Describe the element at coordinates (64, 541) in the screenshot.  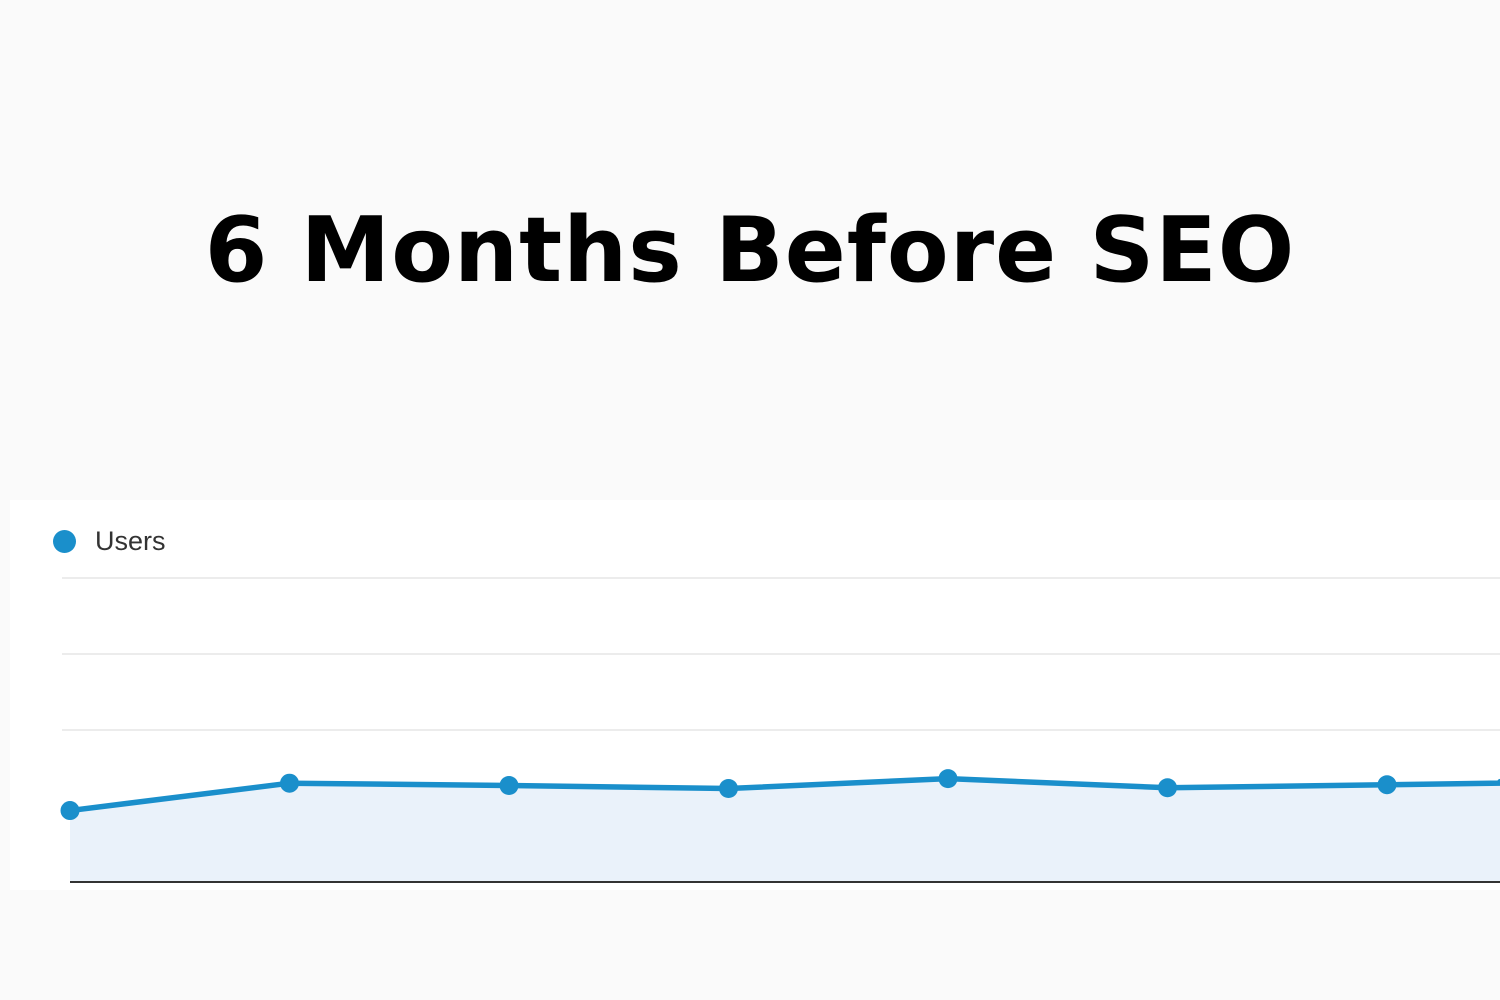
I see `legend-dot-icon` at that location.